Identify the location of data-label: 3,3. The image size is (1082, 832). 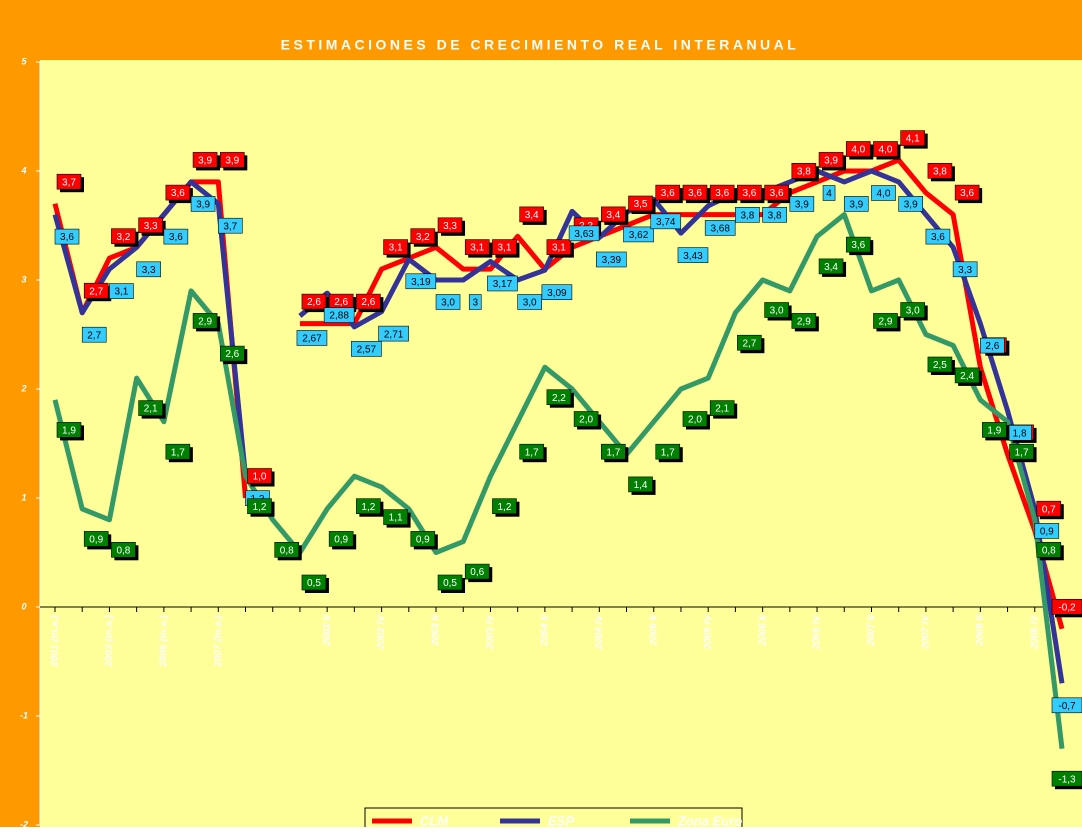
(451, 226).